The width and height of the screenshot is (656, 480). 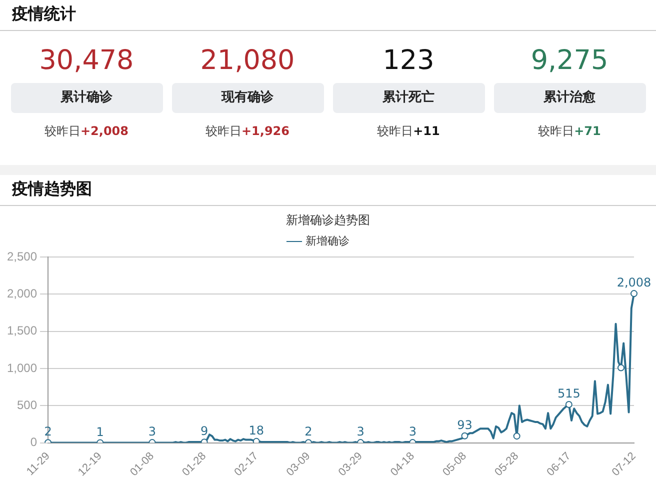 I want to click on data-label: 9, so click(x=204, y=431).